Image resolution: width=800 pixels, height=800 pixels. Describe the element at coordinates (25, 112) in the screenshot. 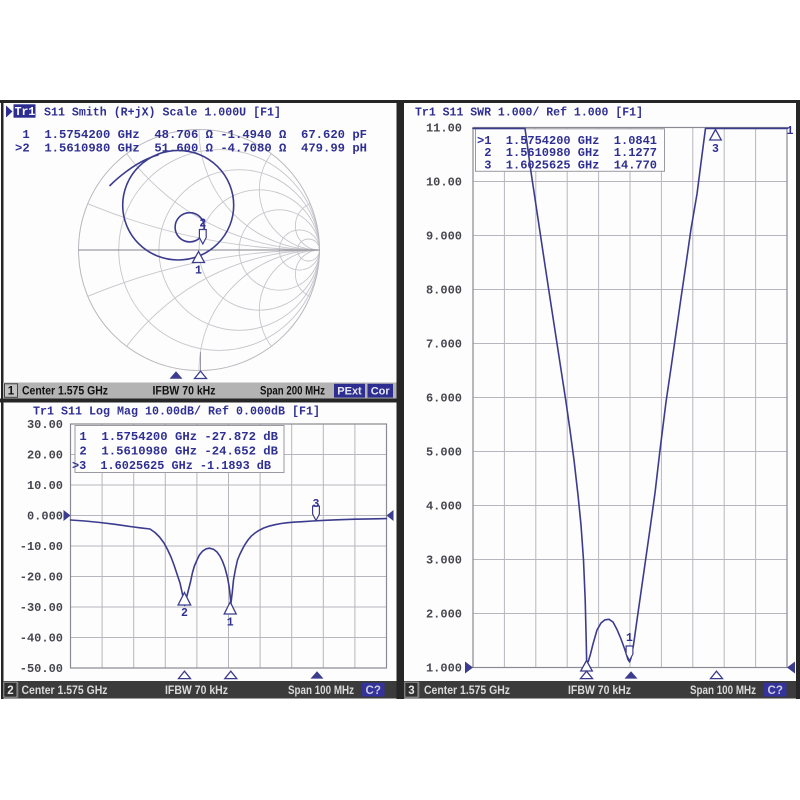

I see `svg-text: Tr1` at that location.